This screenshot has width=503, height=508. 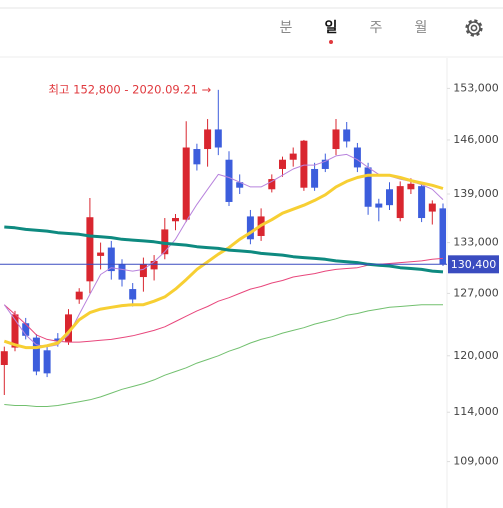 I want to click on y-tick-label: 114,000, so click(x=476, y=411).